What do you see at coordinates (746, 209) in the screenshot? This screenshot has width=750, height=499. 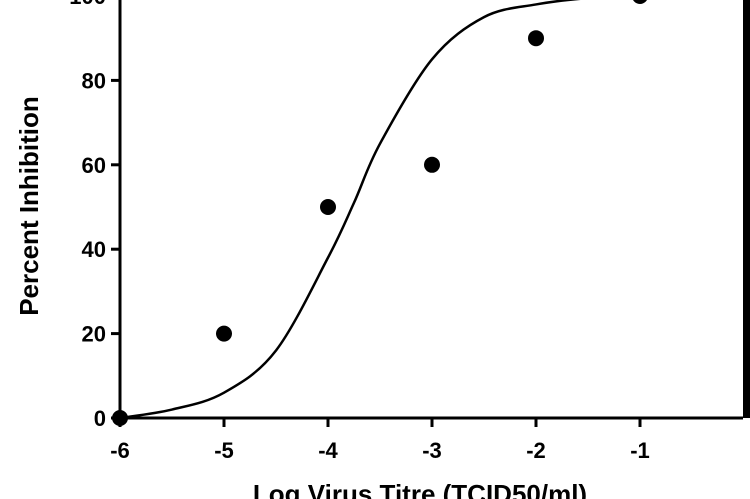 I see `right-edge-bar` at bounding box center [746, 209].